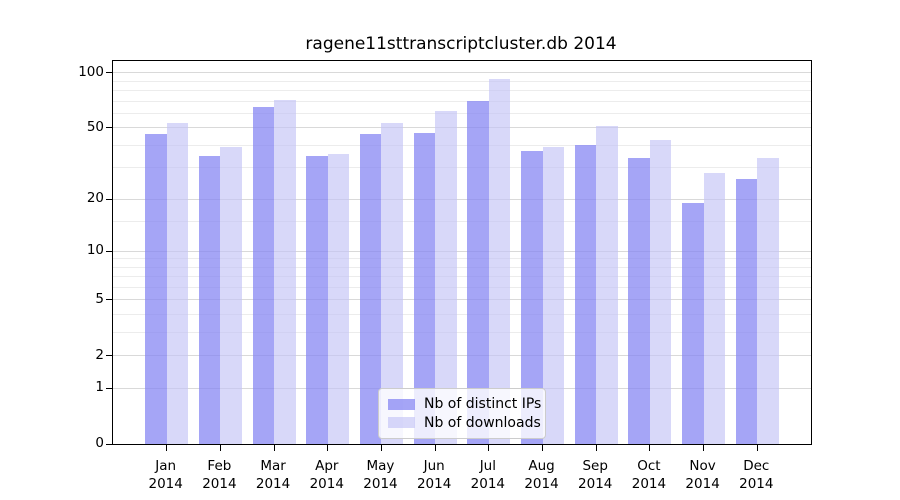 The width and height of the screenshot is (900, 500). What do you see at coordinates (219, 475) in the screenshot?
I see `x-tick-label: Feb 2014` at bounding box center [219, 475].